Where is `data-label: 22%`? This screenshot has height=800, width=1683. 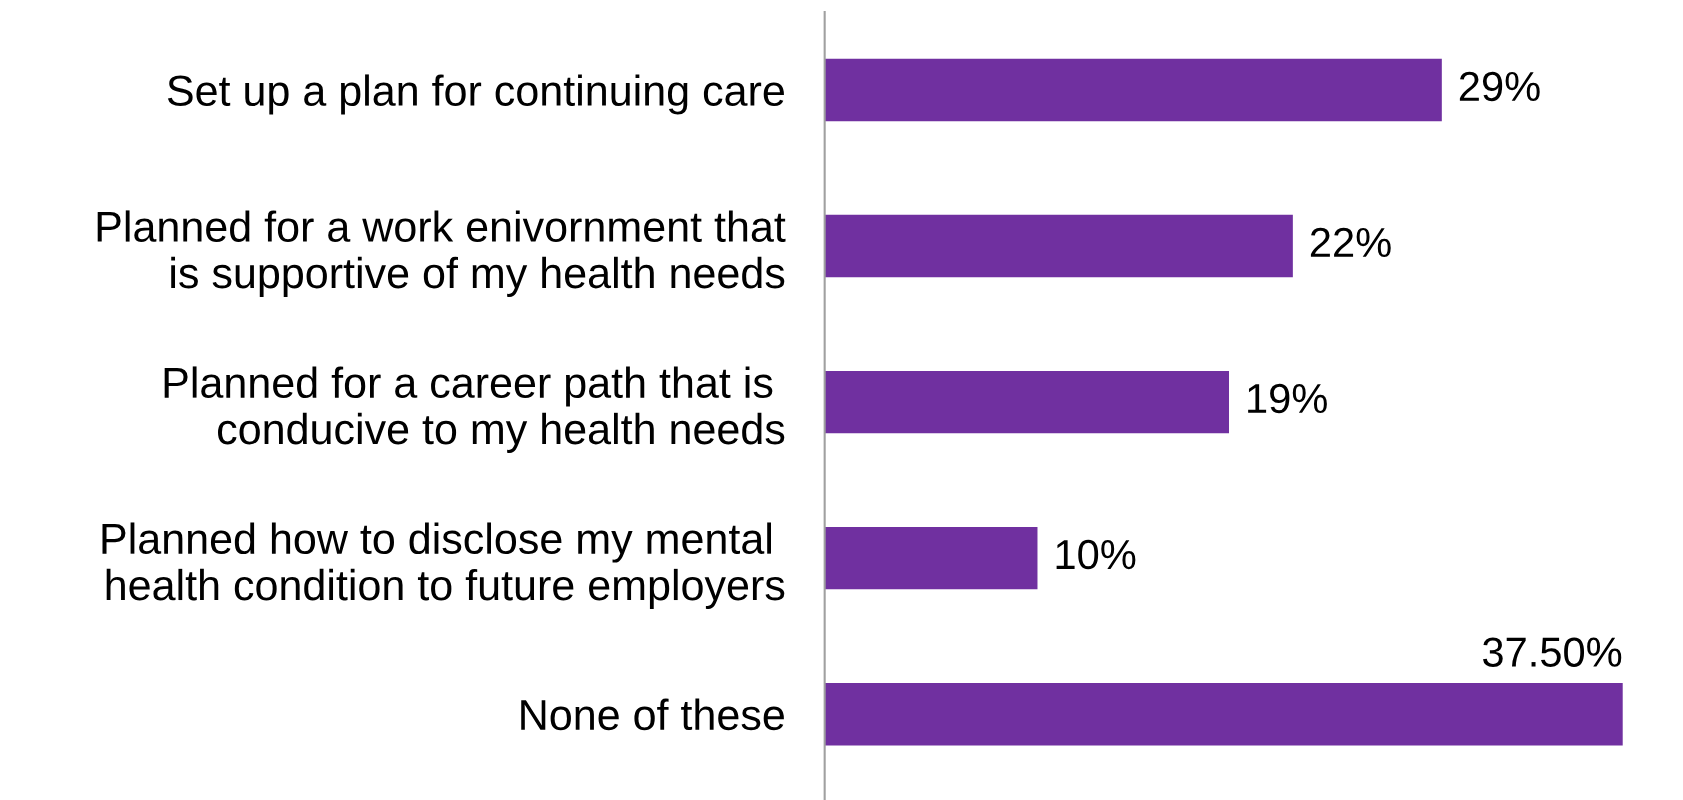 data-label: 22% is located at coordinates (1350, 242).